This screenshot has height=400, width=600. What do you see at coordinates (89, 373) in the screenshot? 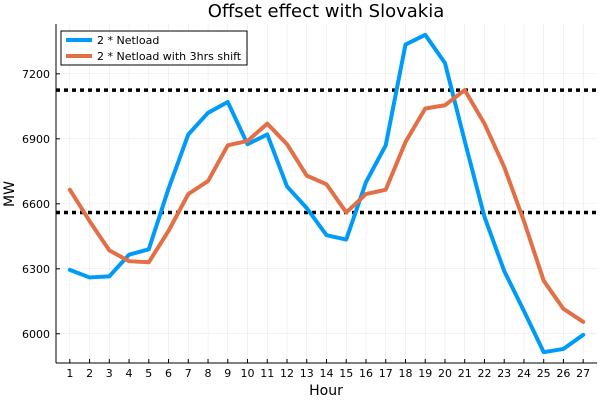
I see `x-tick-label: 2` at bounding box center [89, 373].